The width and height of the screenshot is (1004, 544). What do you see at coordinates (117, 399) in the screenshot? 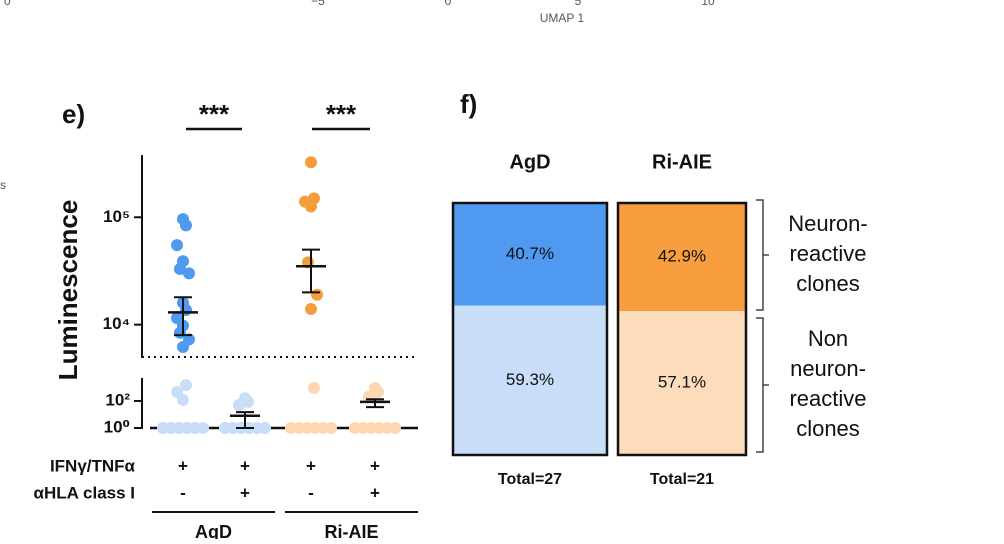
I see `y-tick-label: 10²` at bounding box center [117, 399].